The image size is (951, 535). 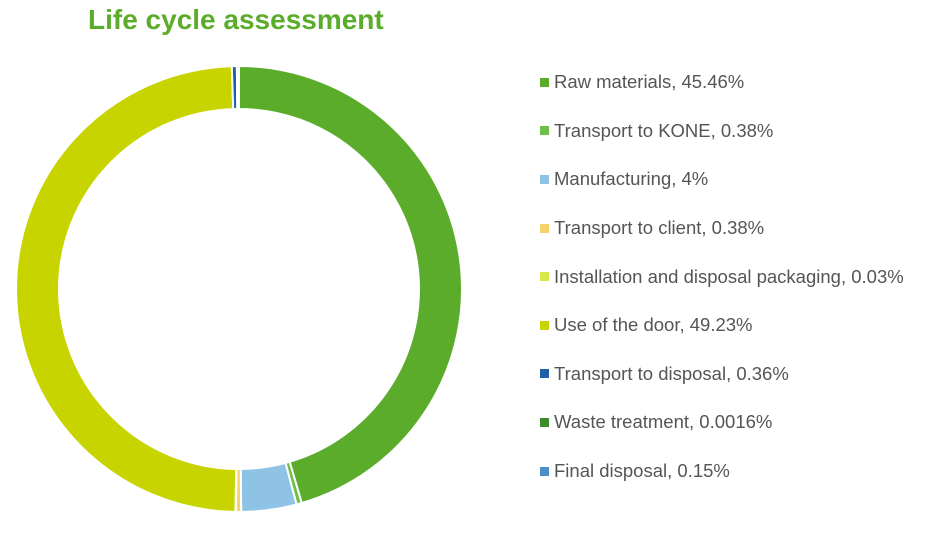 I want to click on legend-item: Transport to KONE, 0.38%, so click(x=722, y=131).